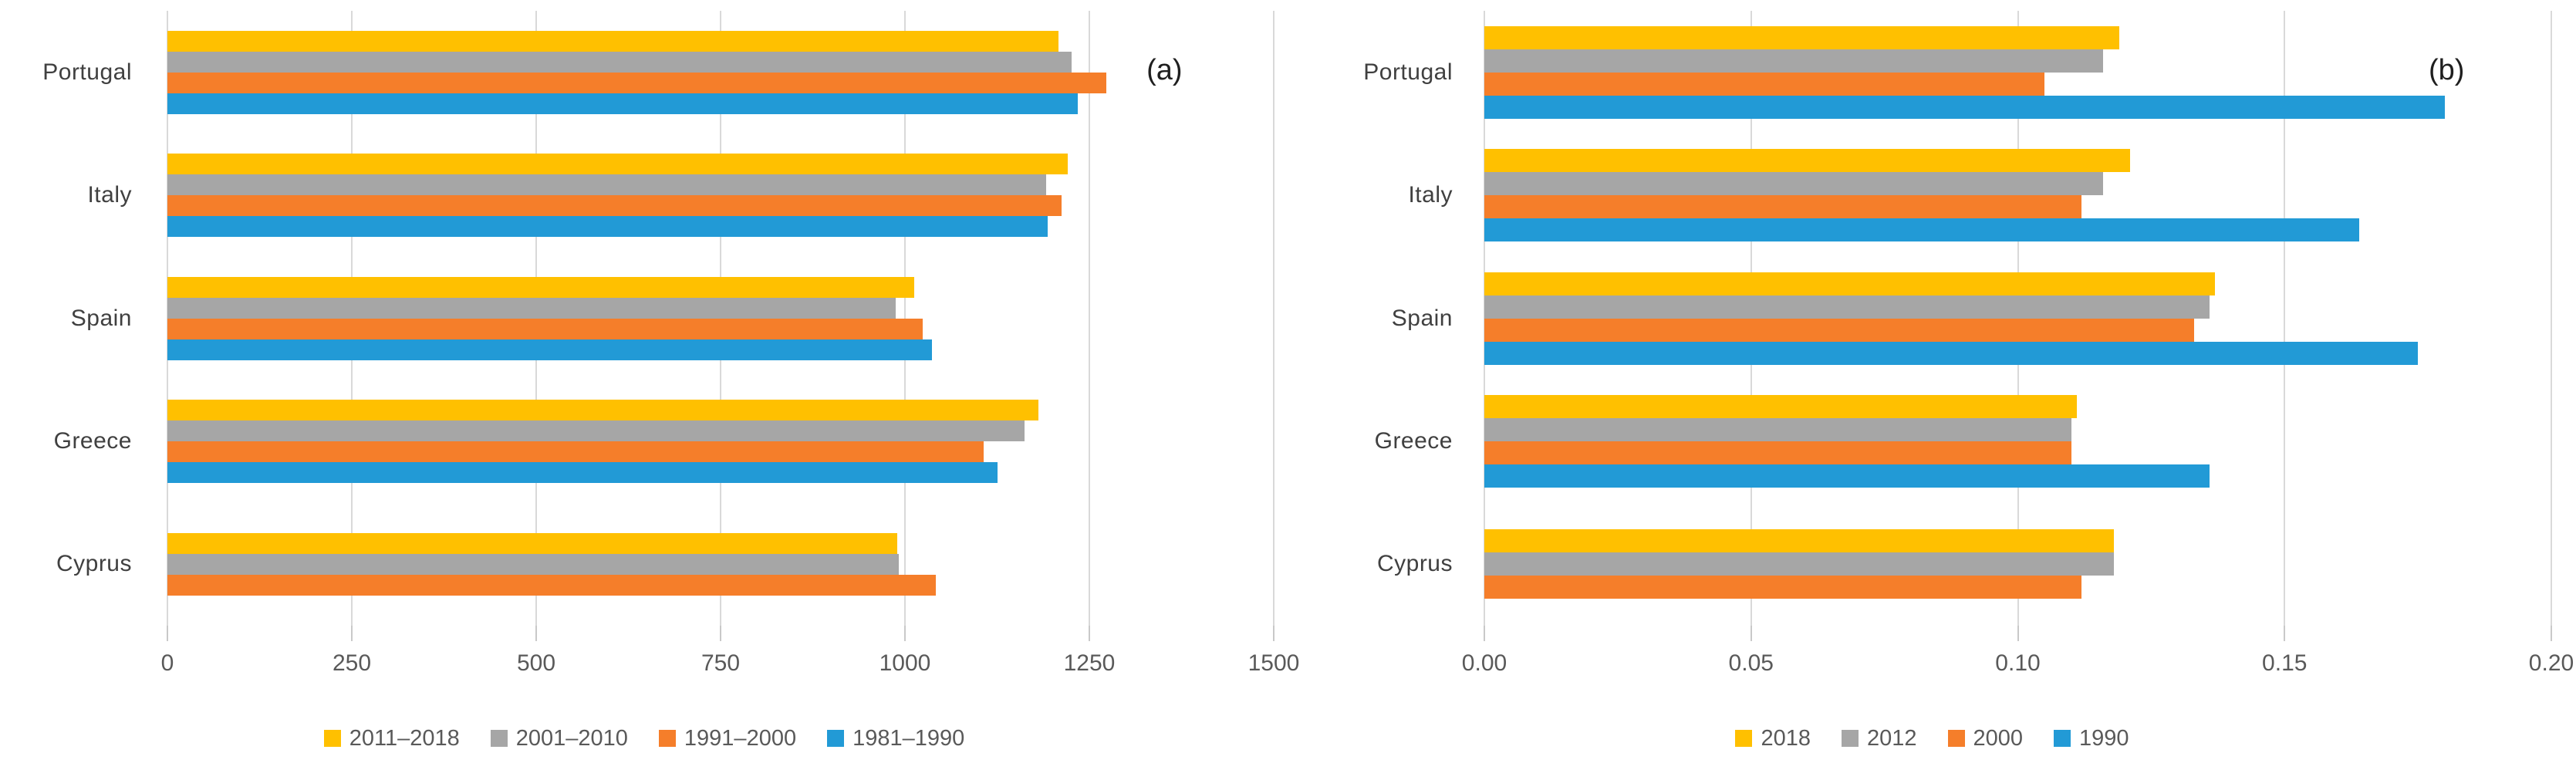 This screenshot has height=780, width=2576. Describe the element at coordinates (541, 287) in the screenshot. I see `bar-spain-2011-2018` at that location.